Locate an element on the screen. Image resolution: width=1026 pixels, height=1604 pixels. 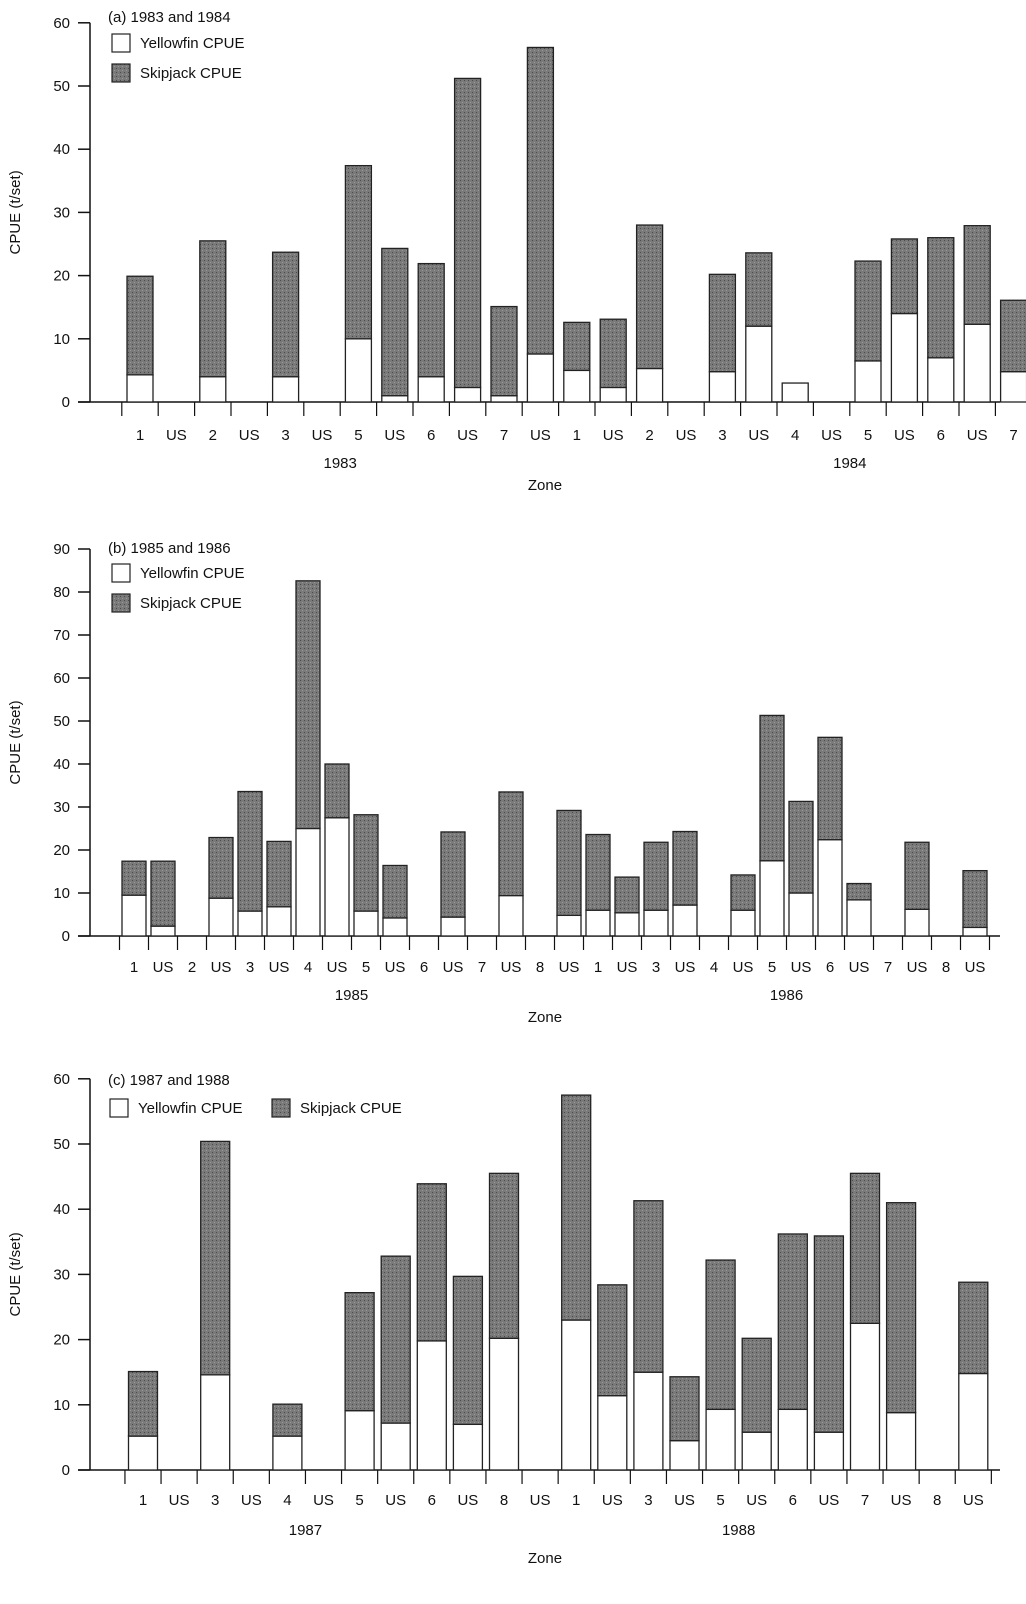
year-label: 1984 is located at coordinates (849, 463).